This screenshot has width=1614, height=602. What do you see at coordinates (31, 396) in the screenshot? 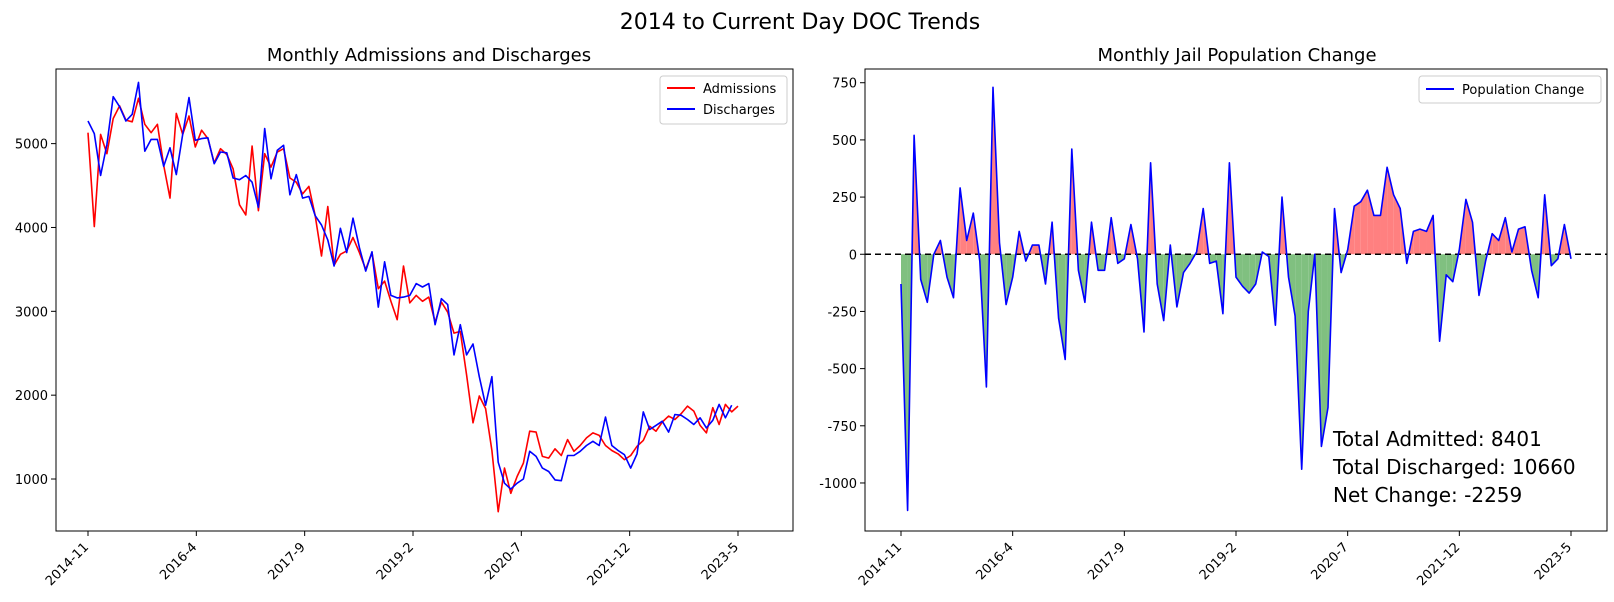
I see `y-tick-label: 2000` at bounding box center [31, 396].